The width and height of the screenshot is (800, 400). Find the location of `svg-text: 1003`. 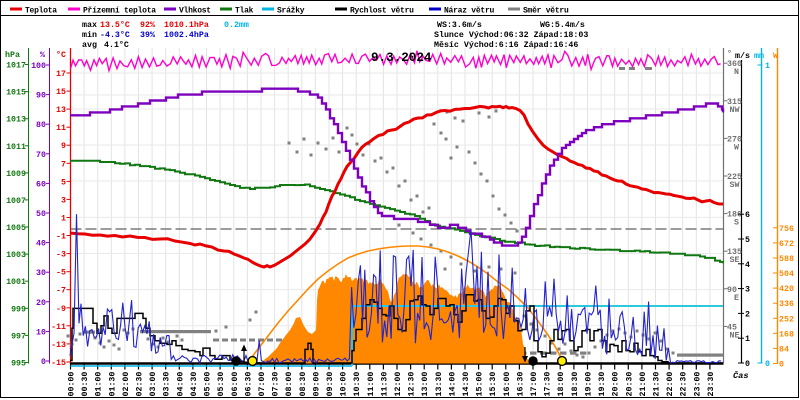

svg-text: 1003 is located at coordinates (16, 255).